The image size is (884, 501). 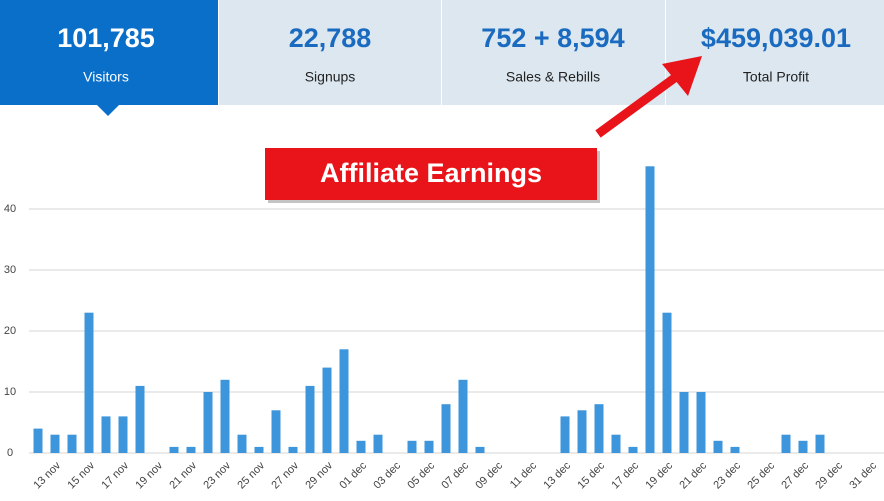 I want to click on callout: Affiliate Earnings, so click(x=483, y=129).